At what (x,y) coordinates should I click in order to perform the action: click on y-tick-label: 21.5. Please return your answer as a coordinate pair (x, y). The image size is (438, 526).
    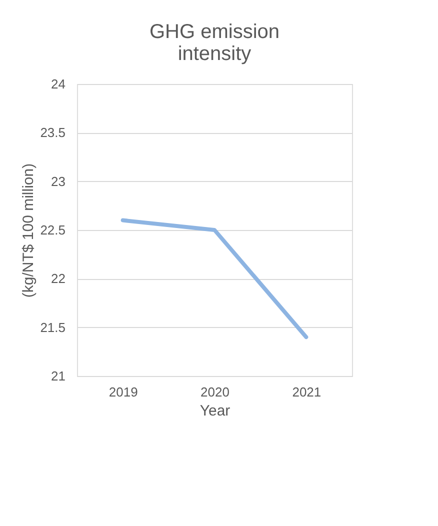
    Looking at the image, I should click on (53, 327).